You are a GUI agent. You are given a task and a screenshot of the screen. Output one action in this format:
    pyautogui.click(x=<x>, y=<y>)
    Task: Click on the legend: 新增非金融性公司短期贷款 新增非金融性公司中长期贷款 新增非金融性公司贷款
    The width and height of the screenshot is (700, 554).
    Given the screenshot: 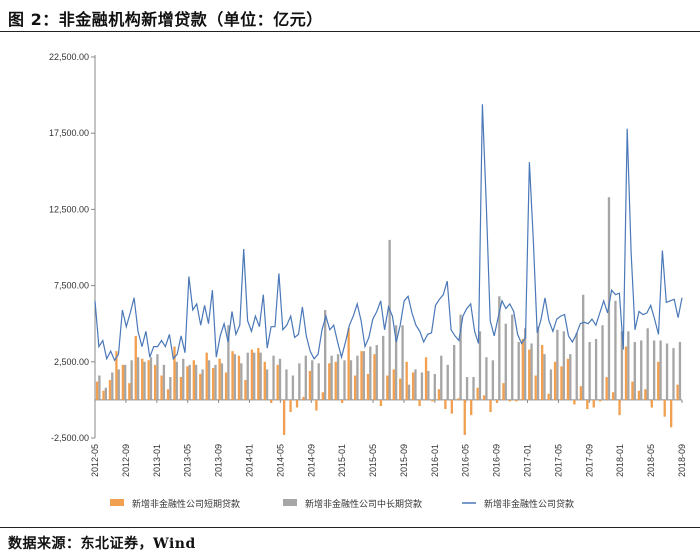 What is the action you would take?
    pyautogui.click(x=342, y=504)
    